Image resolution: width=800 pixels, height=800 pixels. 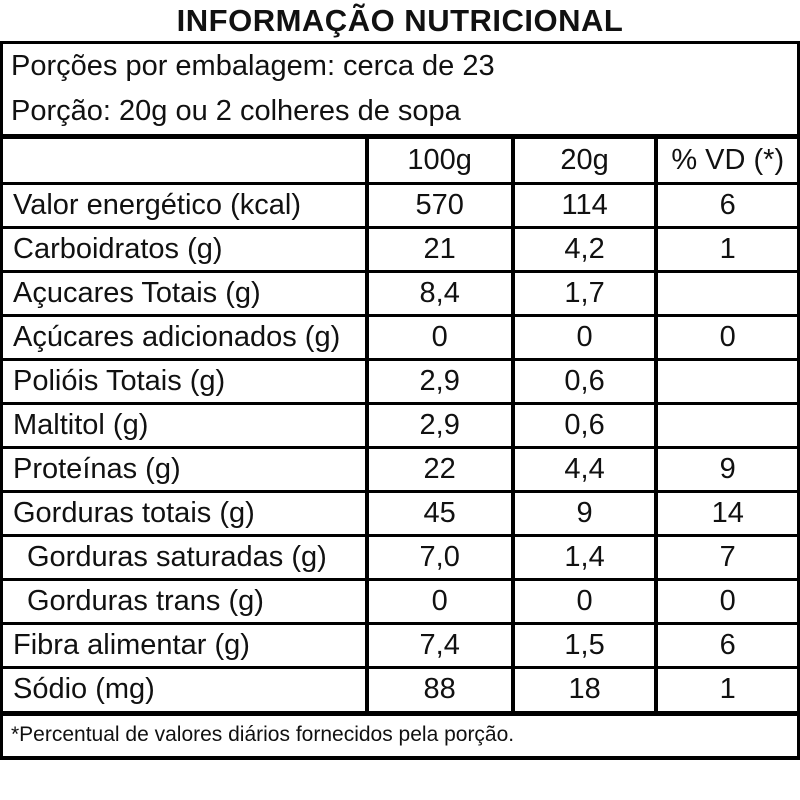 What do you see at coordinates (438, 556) in the screenshot?
I see `value-per-100g: 7,0` at bounding box center [438, 556].